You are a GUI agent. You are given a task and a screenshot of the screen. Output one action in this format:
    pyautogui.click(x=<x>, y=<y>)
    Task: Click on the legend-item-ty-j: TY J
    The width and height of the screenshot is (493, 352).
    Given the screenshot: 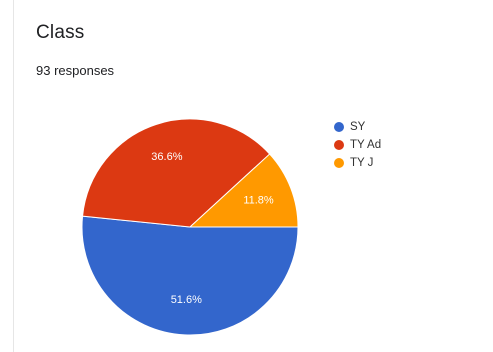 What is the action you would take?
    pyautogui.click(x=357, y=163)
    